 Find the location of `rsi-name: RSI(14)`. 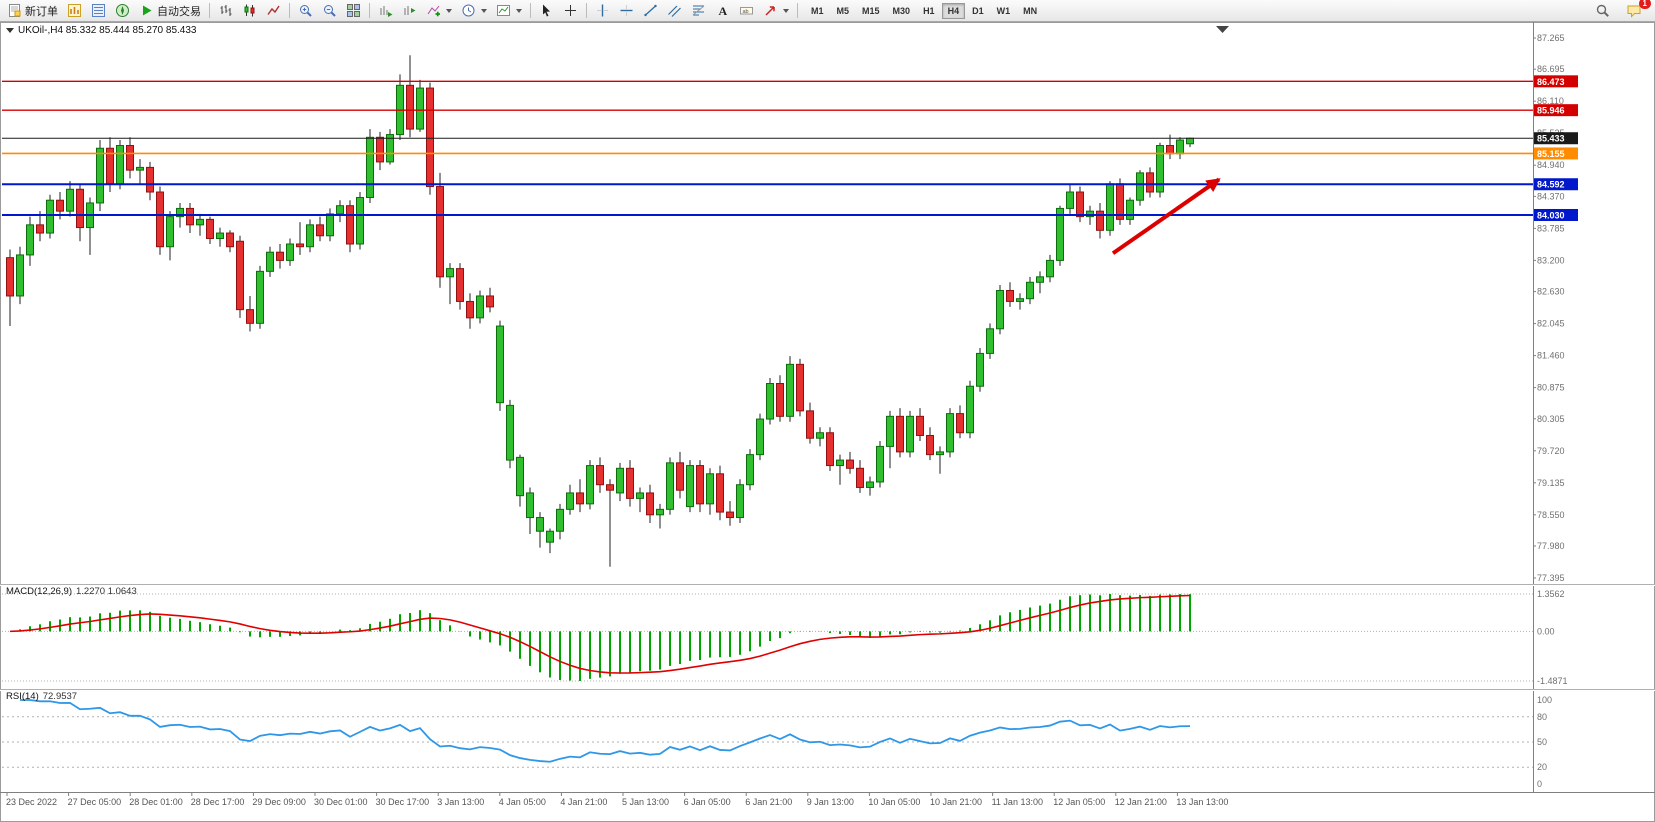

rsi-name: RSI(14) is located at coordinates (22, 696).